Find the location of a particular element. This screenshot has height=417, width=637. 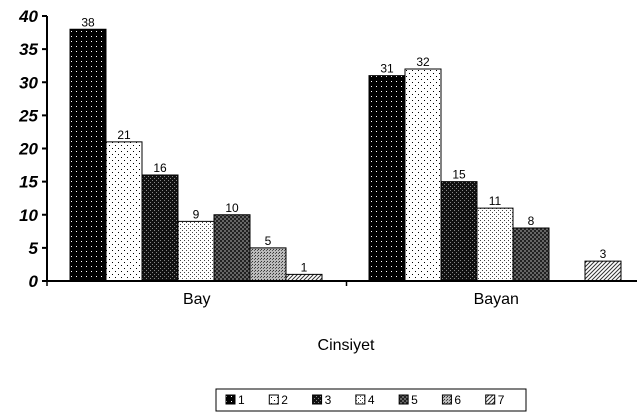

legend-label: 3 is located at coordinates (328, 400).